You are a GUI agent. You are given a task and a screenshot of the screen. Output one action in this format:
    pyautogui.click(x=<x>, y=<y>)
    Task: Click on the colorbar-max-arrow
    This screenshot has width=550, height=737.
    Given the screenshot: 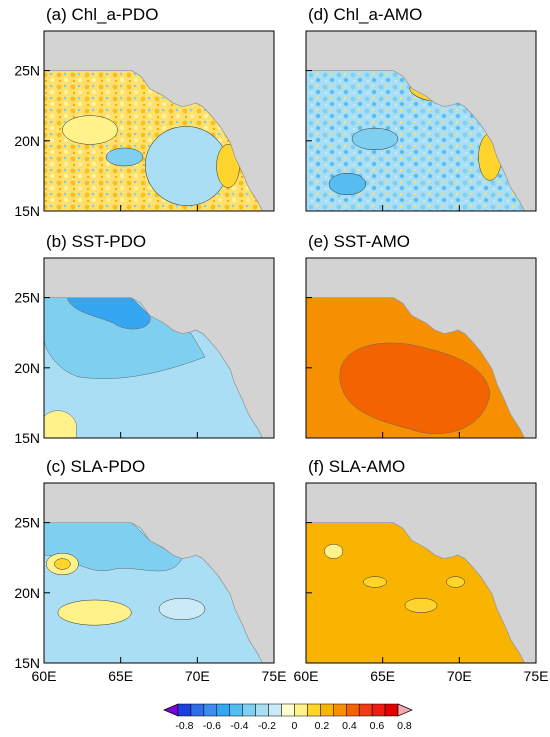 What is the action you would take?
    pyautogui.click(x=405, y=710)
    